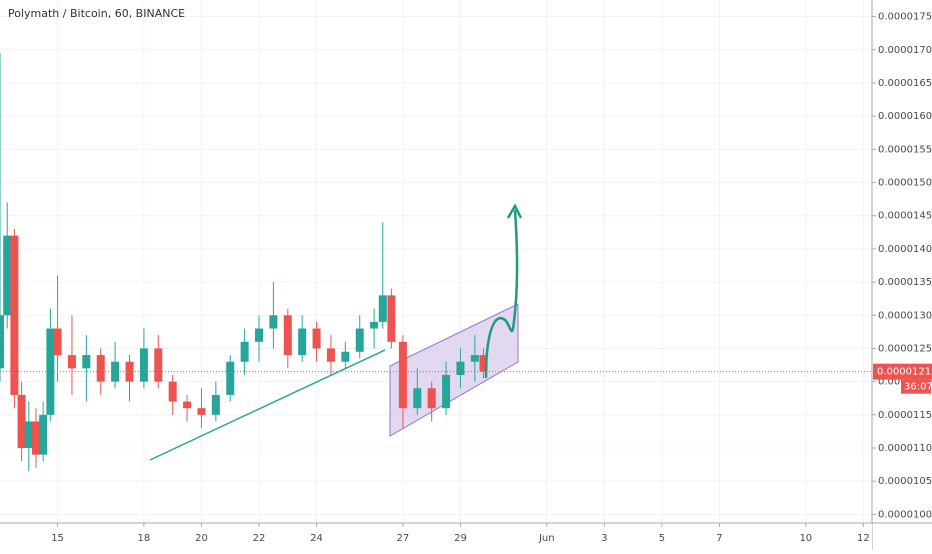 The image size is (932, 554). I want to click on countdown-box, so click(916, 386).